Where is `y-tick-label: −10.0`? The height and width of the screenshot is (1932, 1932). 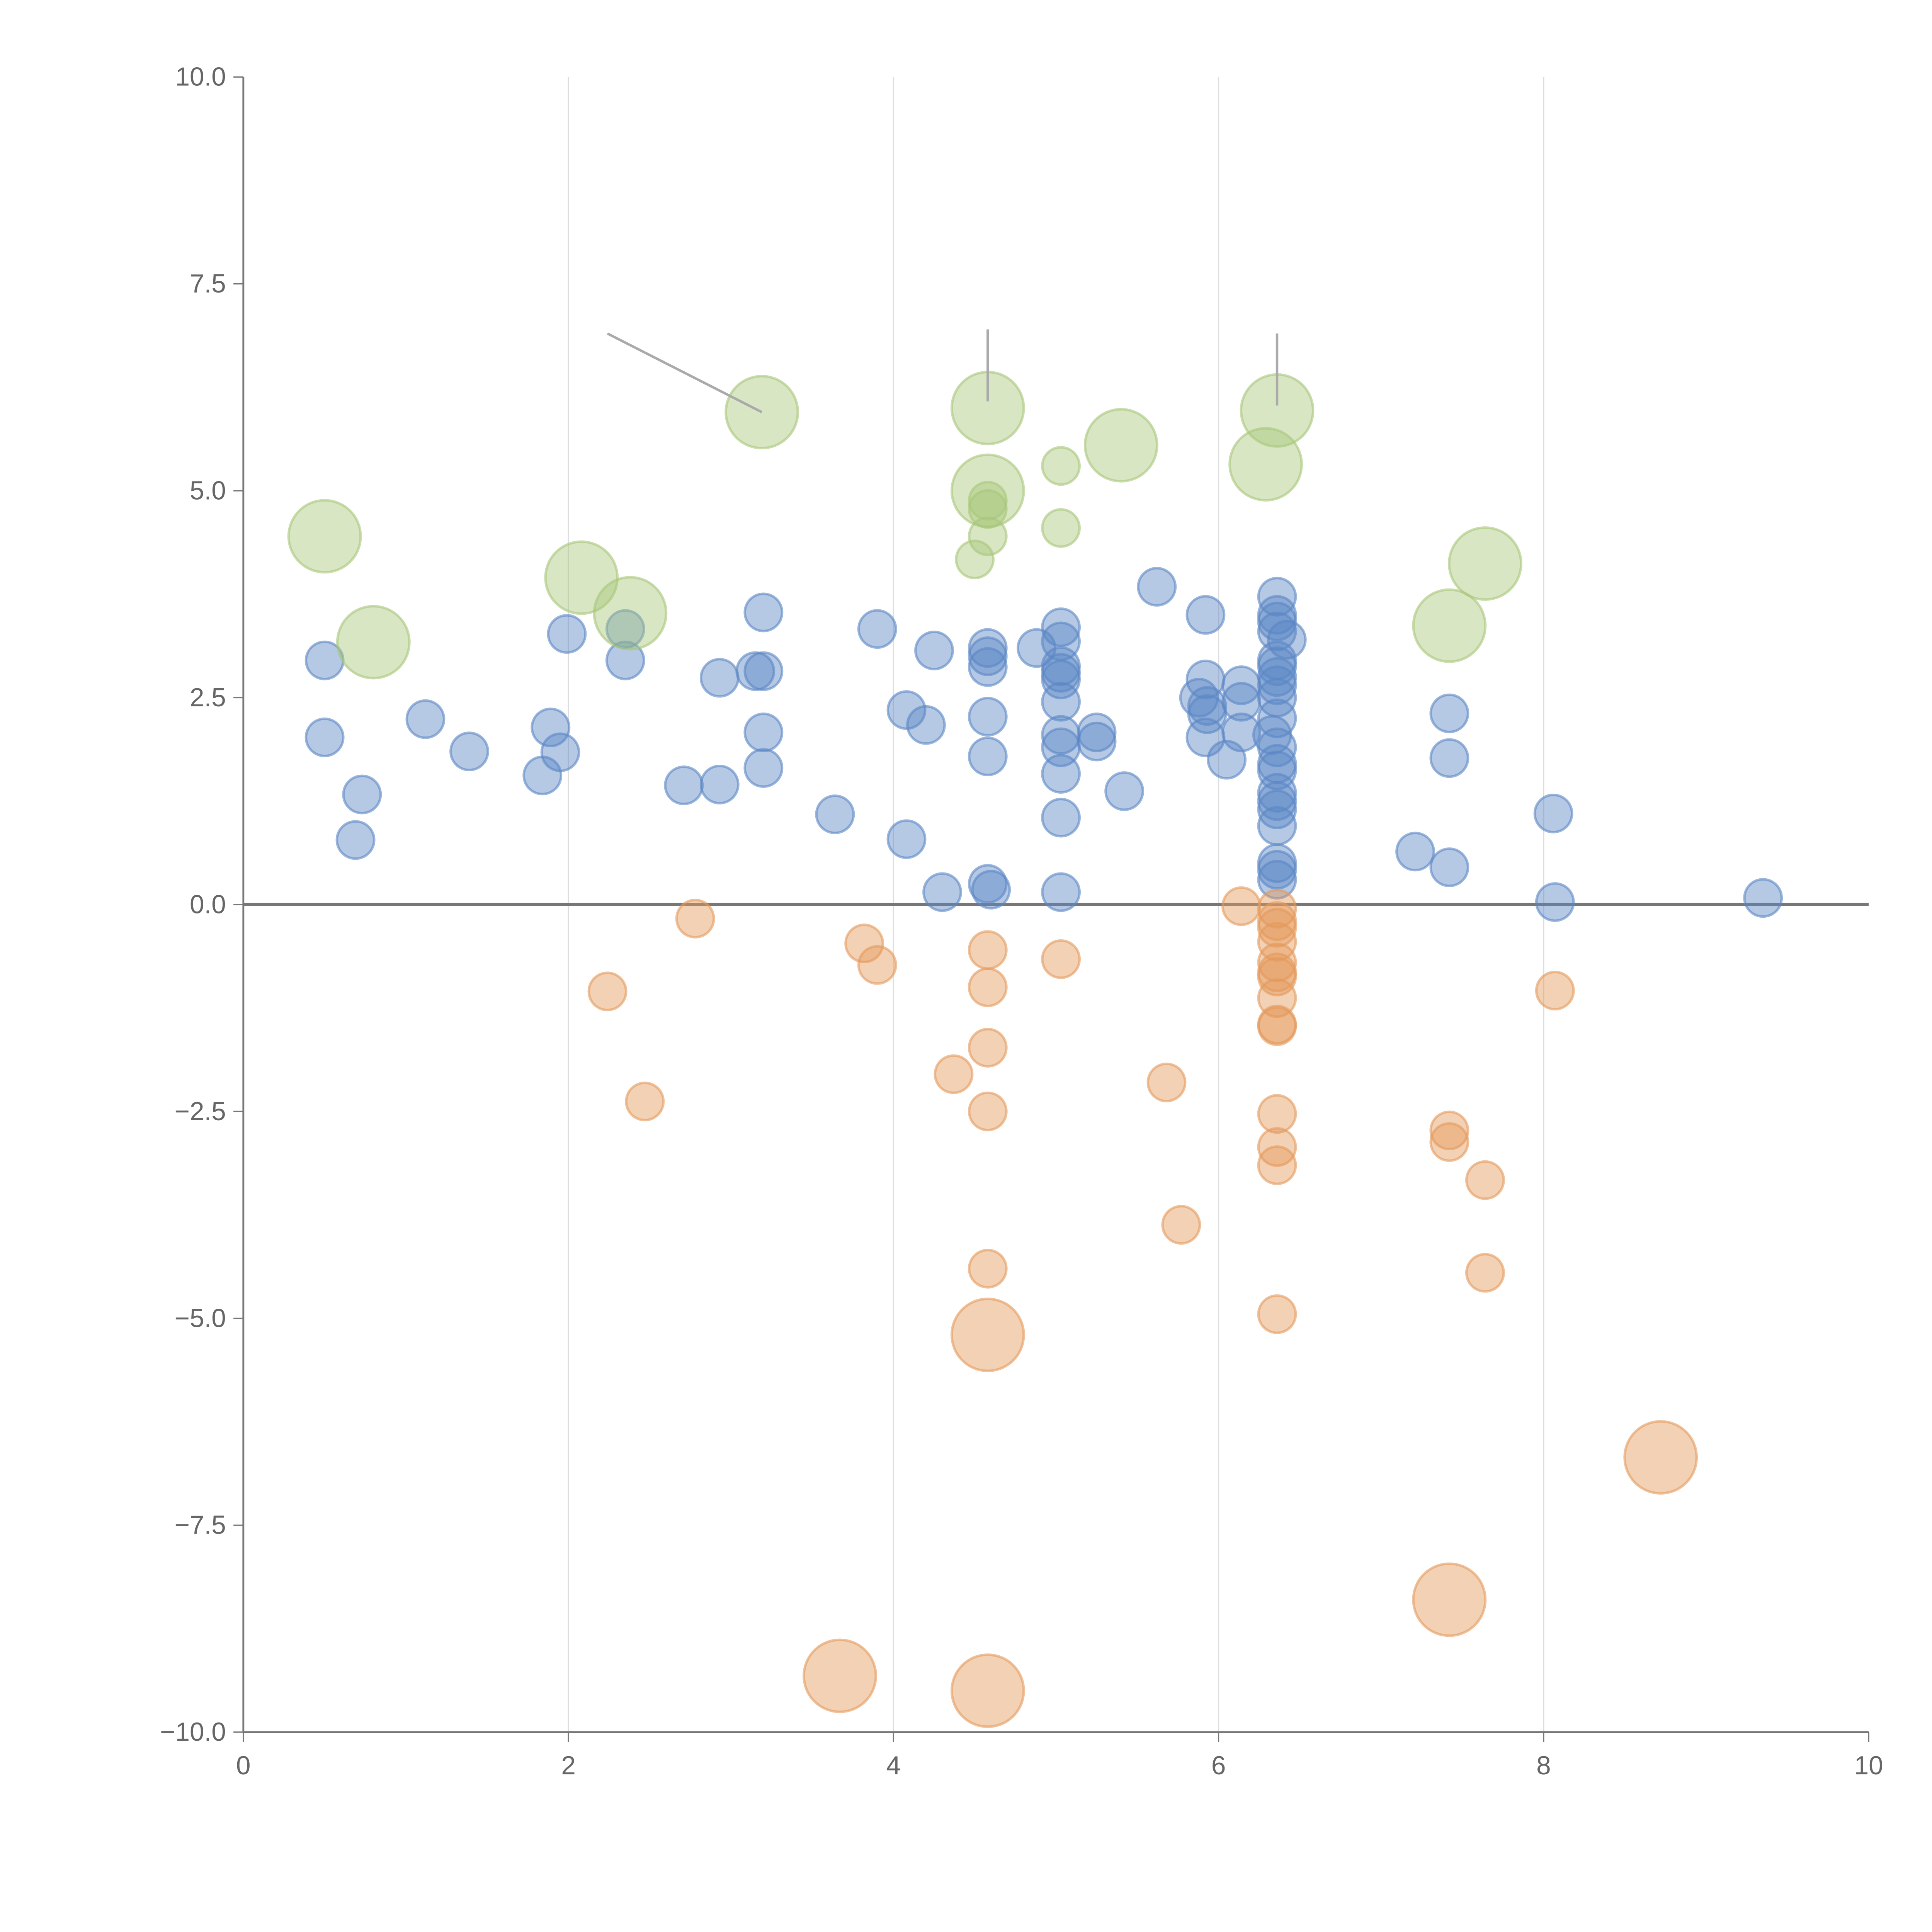
y-tick-label: −10.0 is located at coordinates (193, 1732).